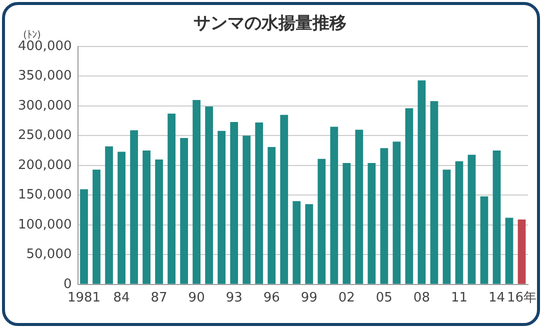 The width and height of the screenshot is (542, 330). I want to click on chart-title: サンマの水揚量推移, so click(270, 24).